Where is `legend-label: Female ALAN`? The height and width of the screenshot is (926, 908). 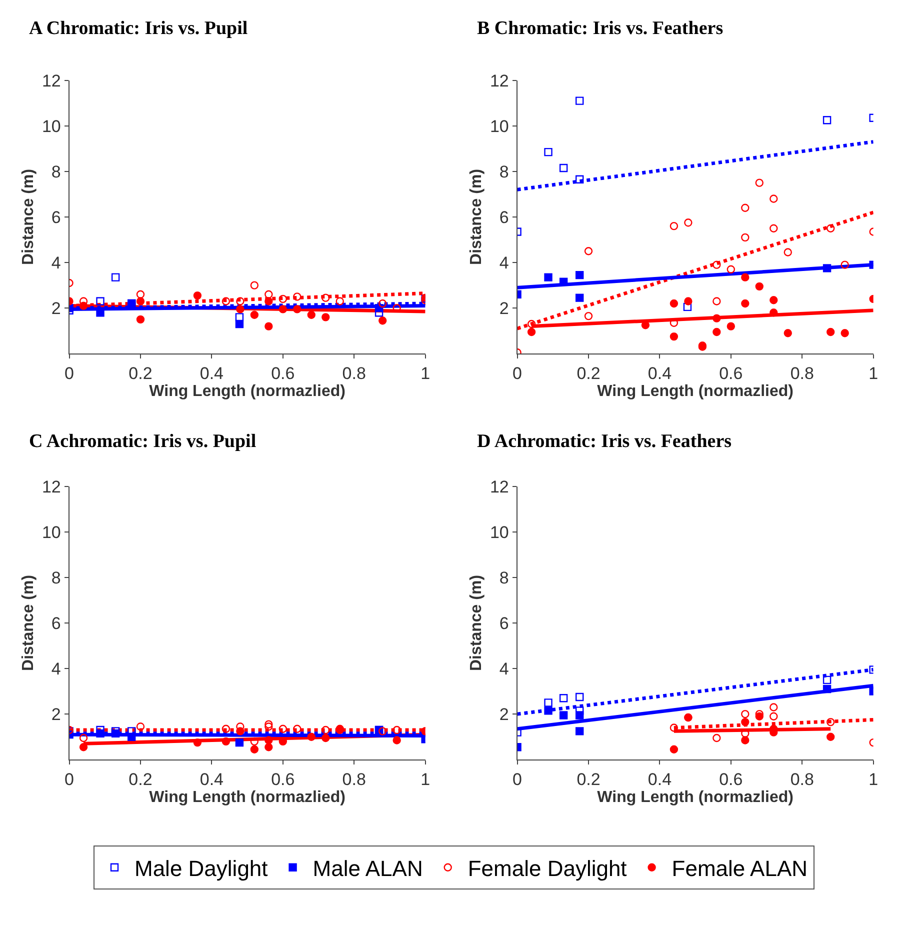 legend-label: Female ALAN is located at coordinates (740, 868).